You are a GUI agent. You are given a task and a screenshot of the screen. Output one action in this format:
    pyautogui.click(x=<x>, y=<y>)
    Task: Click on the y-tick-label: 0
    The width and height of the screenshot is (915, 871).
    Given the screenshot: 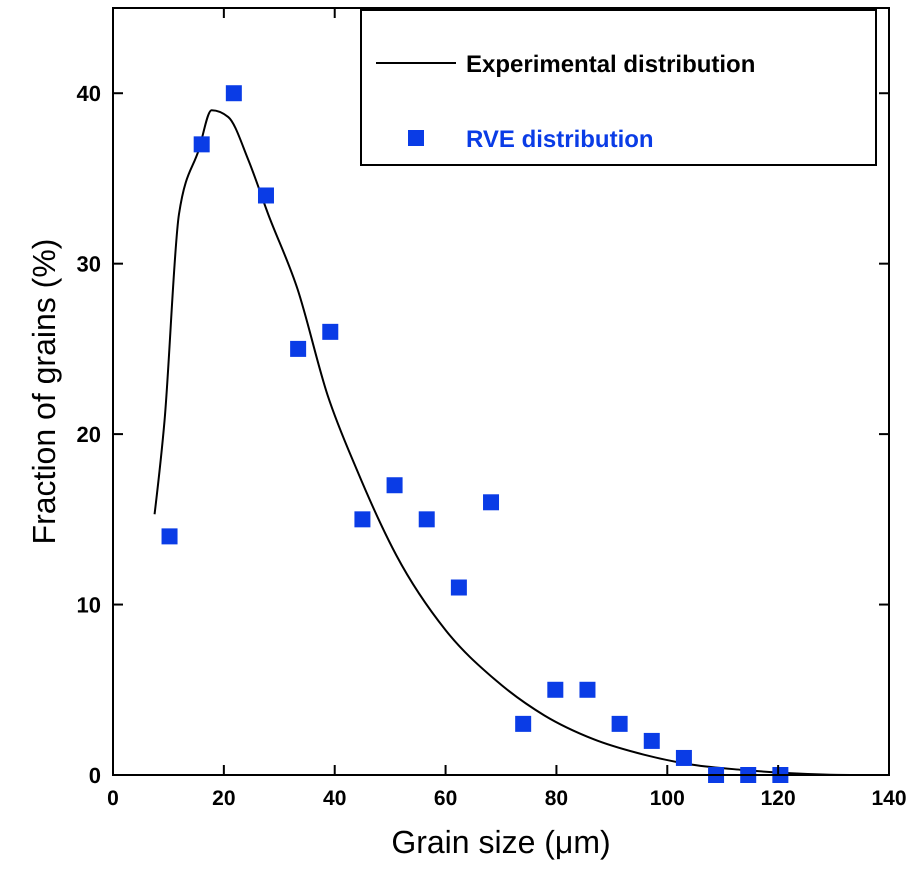 What is the action you would take?
    pyautogui.click(x=94, y=775)
    